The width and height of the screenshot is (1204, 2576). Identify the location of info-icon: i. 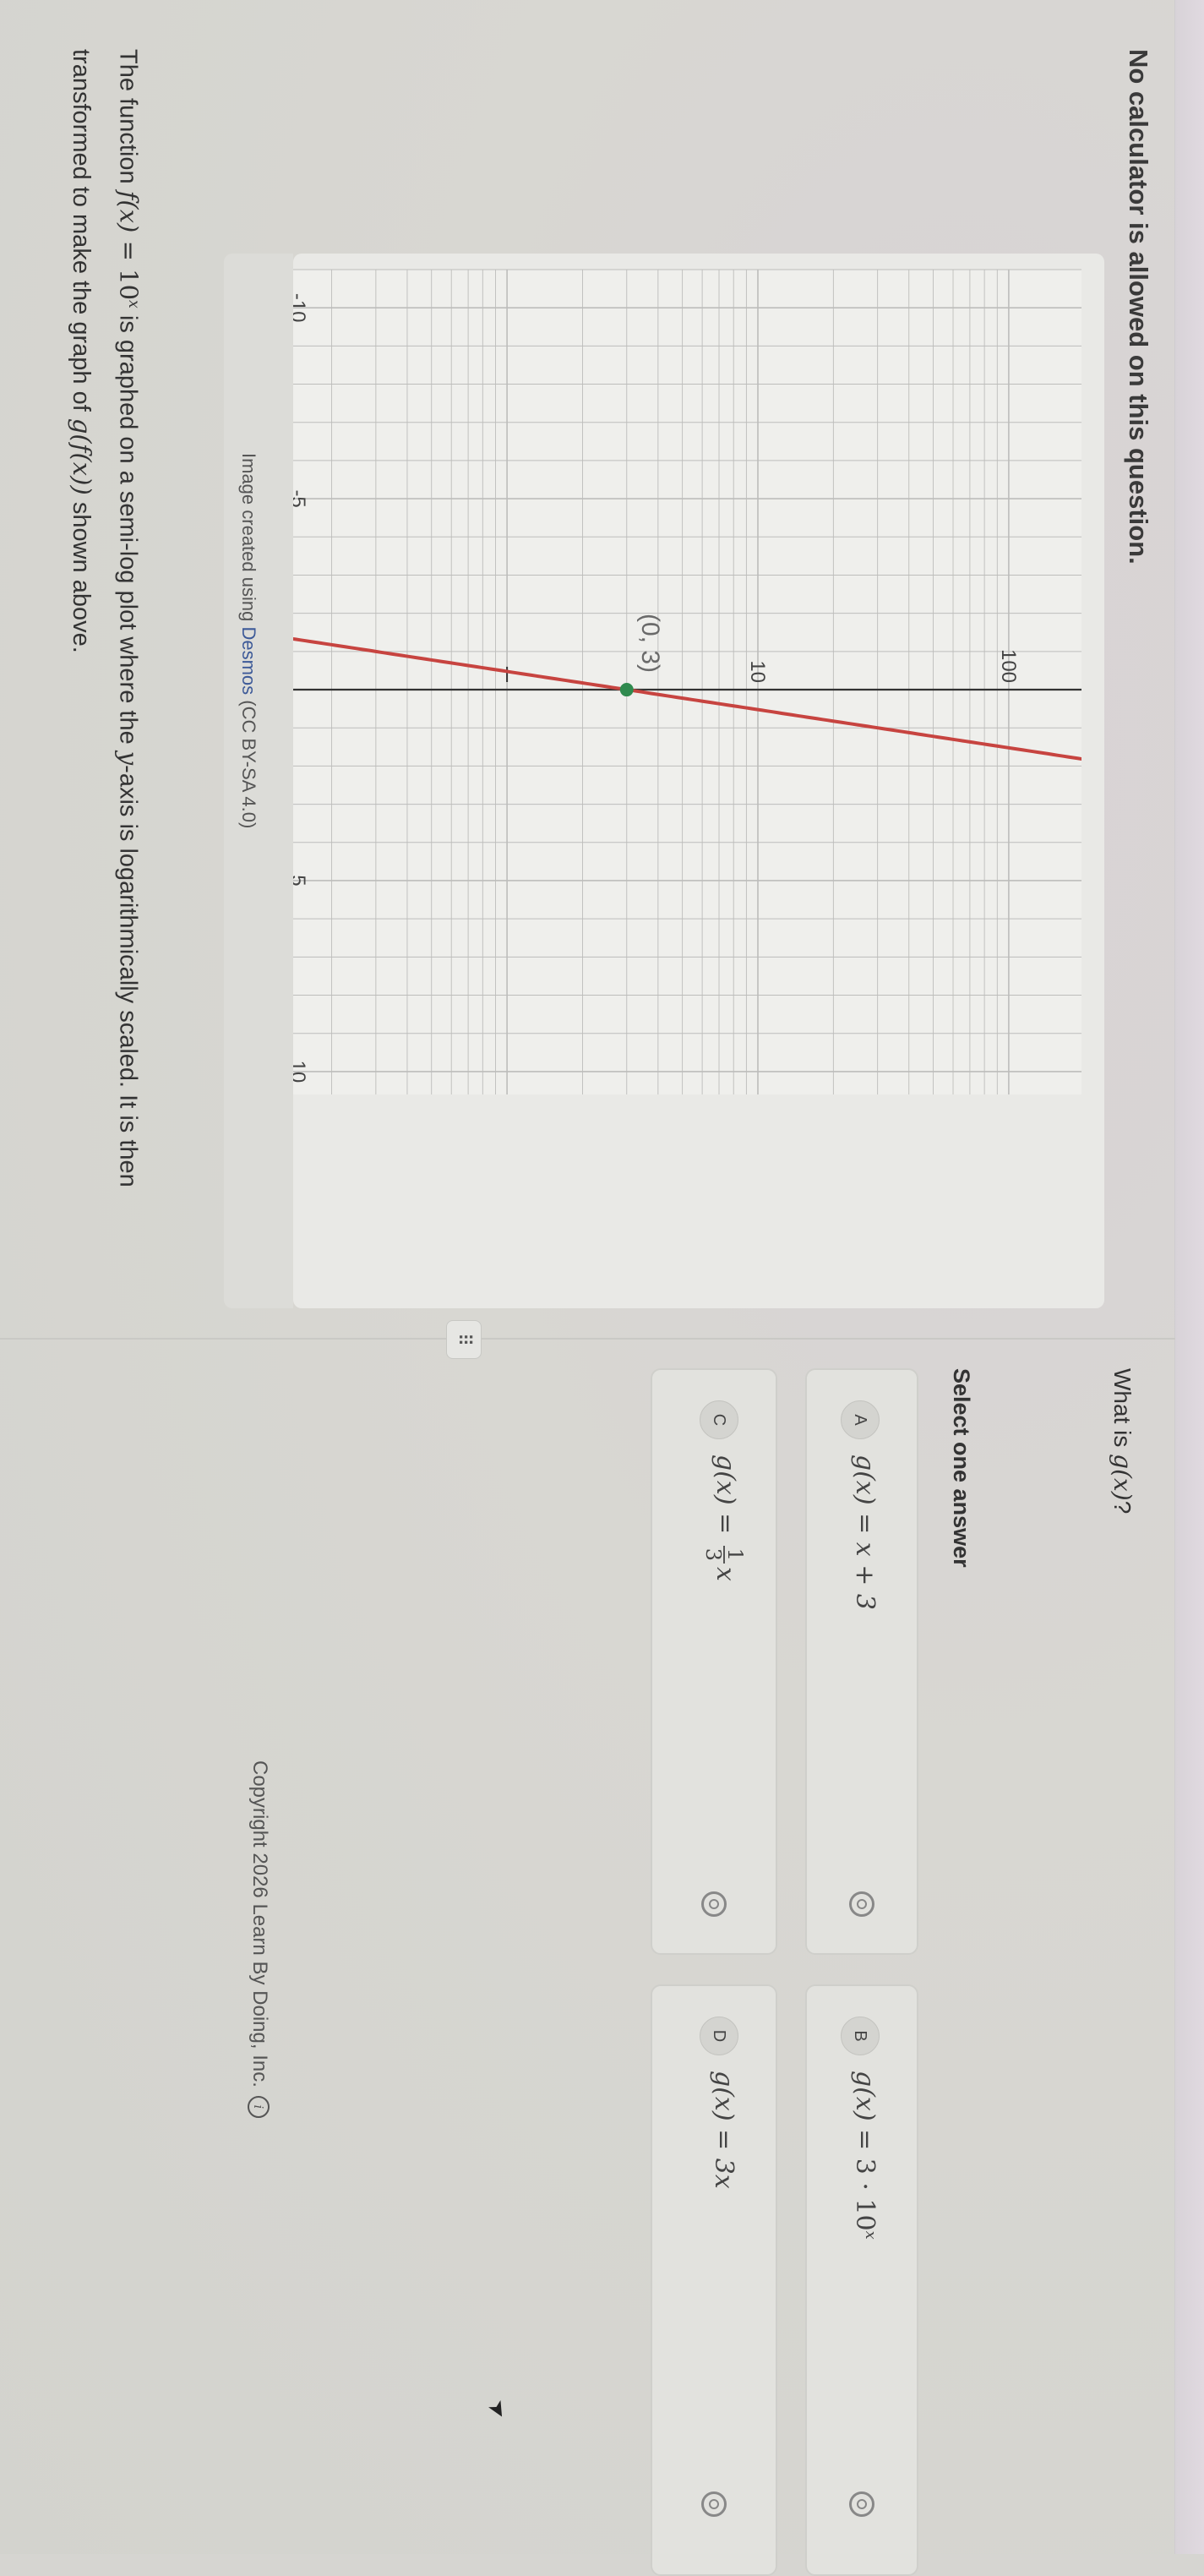
(259, 2106).